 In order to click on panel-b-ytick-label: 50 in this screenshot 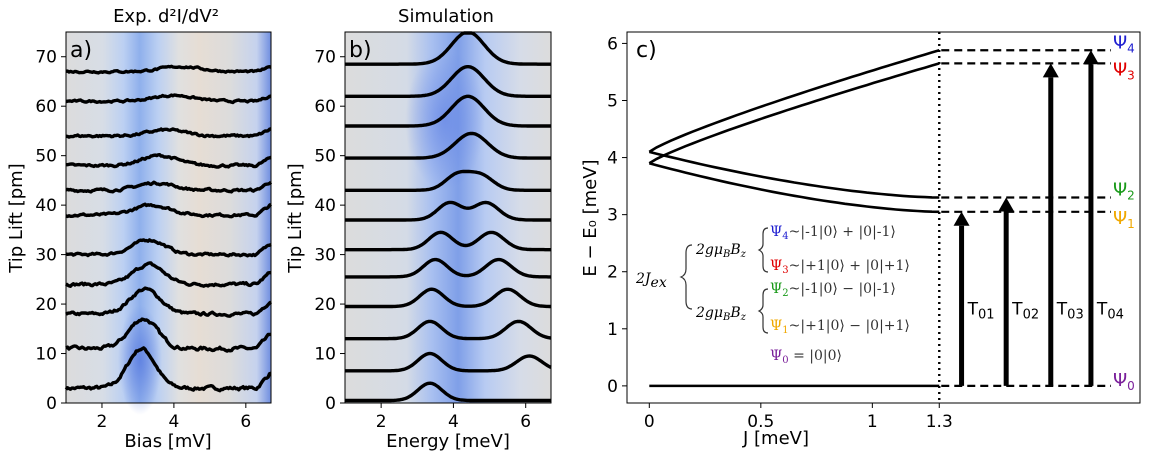, I will do `click(325, 157)`.